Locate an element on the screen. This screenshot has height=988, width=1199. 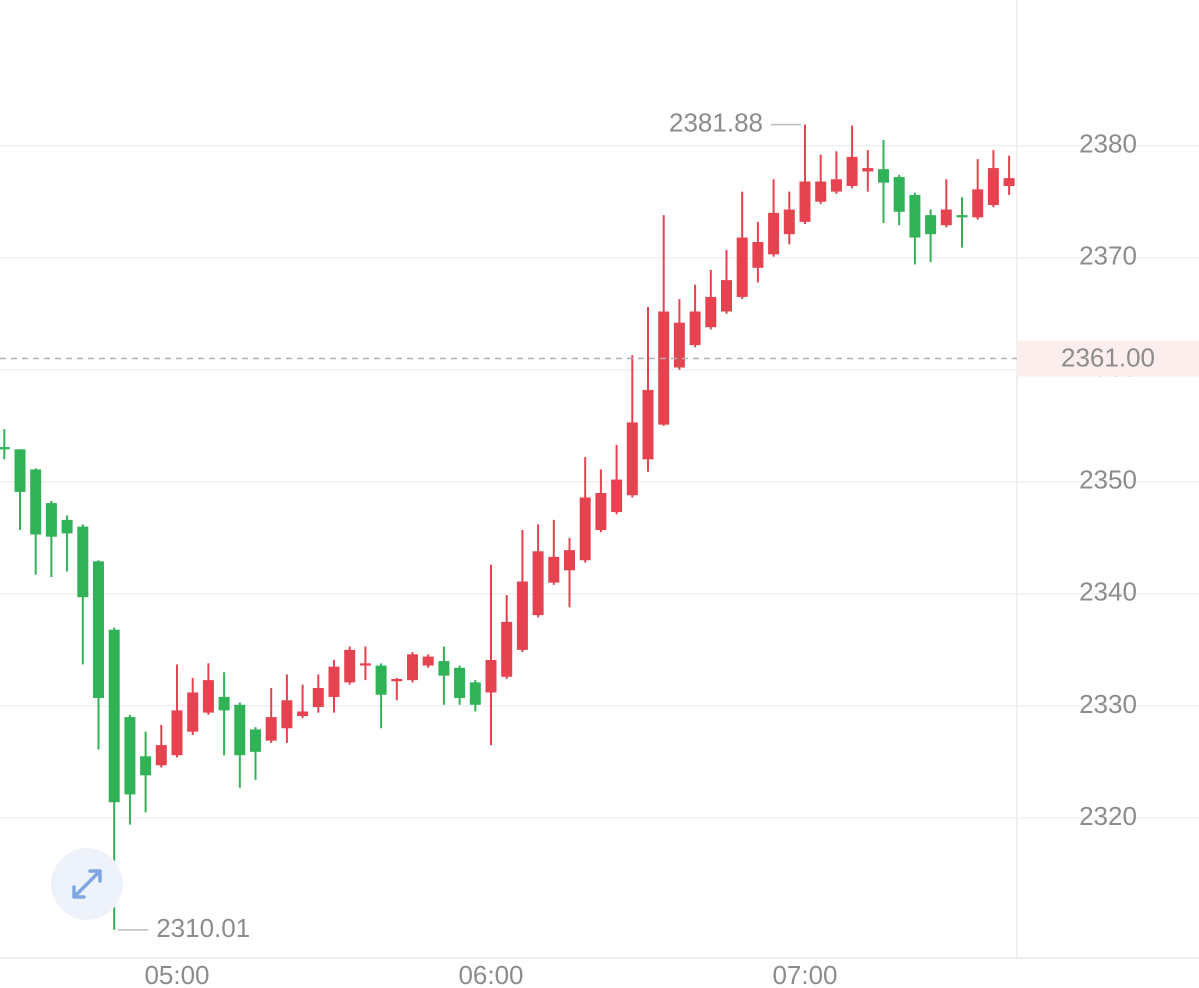
expand-button is located at coordinates (87, 884).